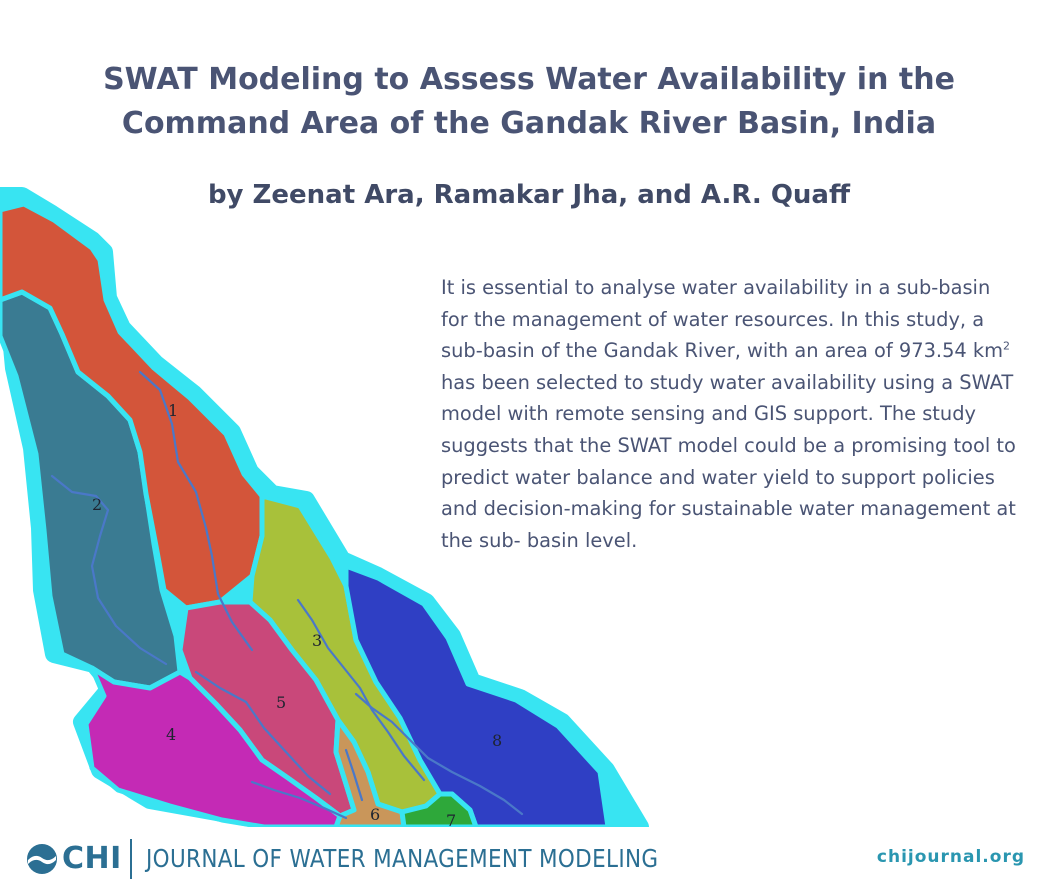  Describe the element at coordinates (281, 702) in the screenshot. I see `subbasin-label-5: 5` at that location.